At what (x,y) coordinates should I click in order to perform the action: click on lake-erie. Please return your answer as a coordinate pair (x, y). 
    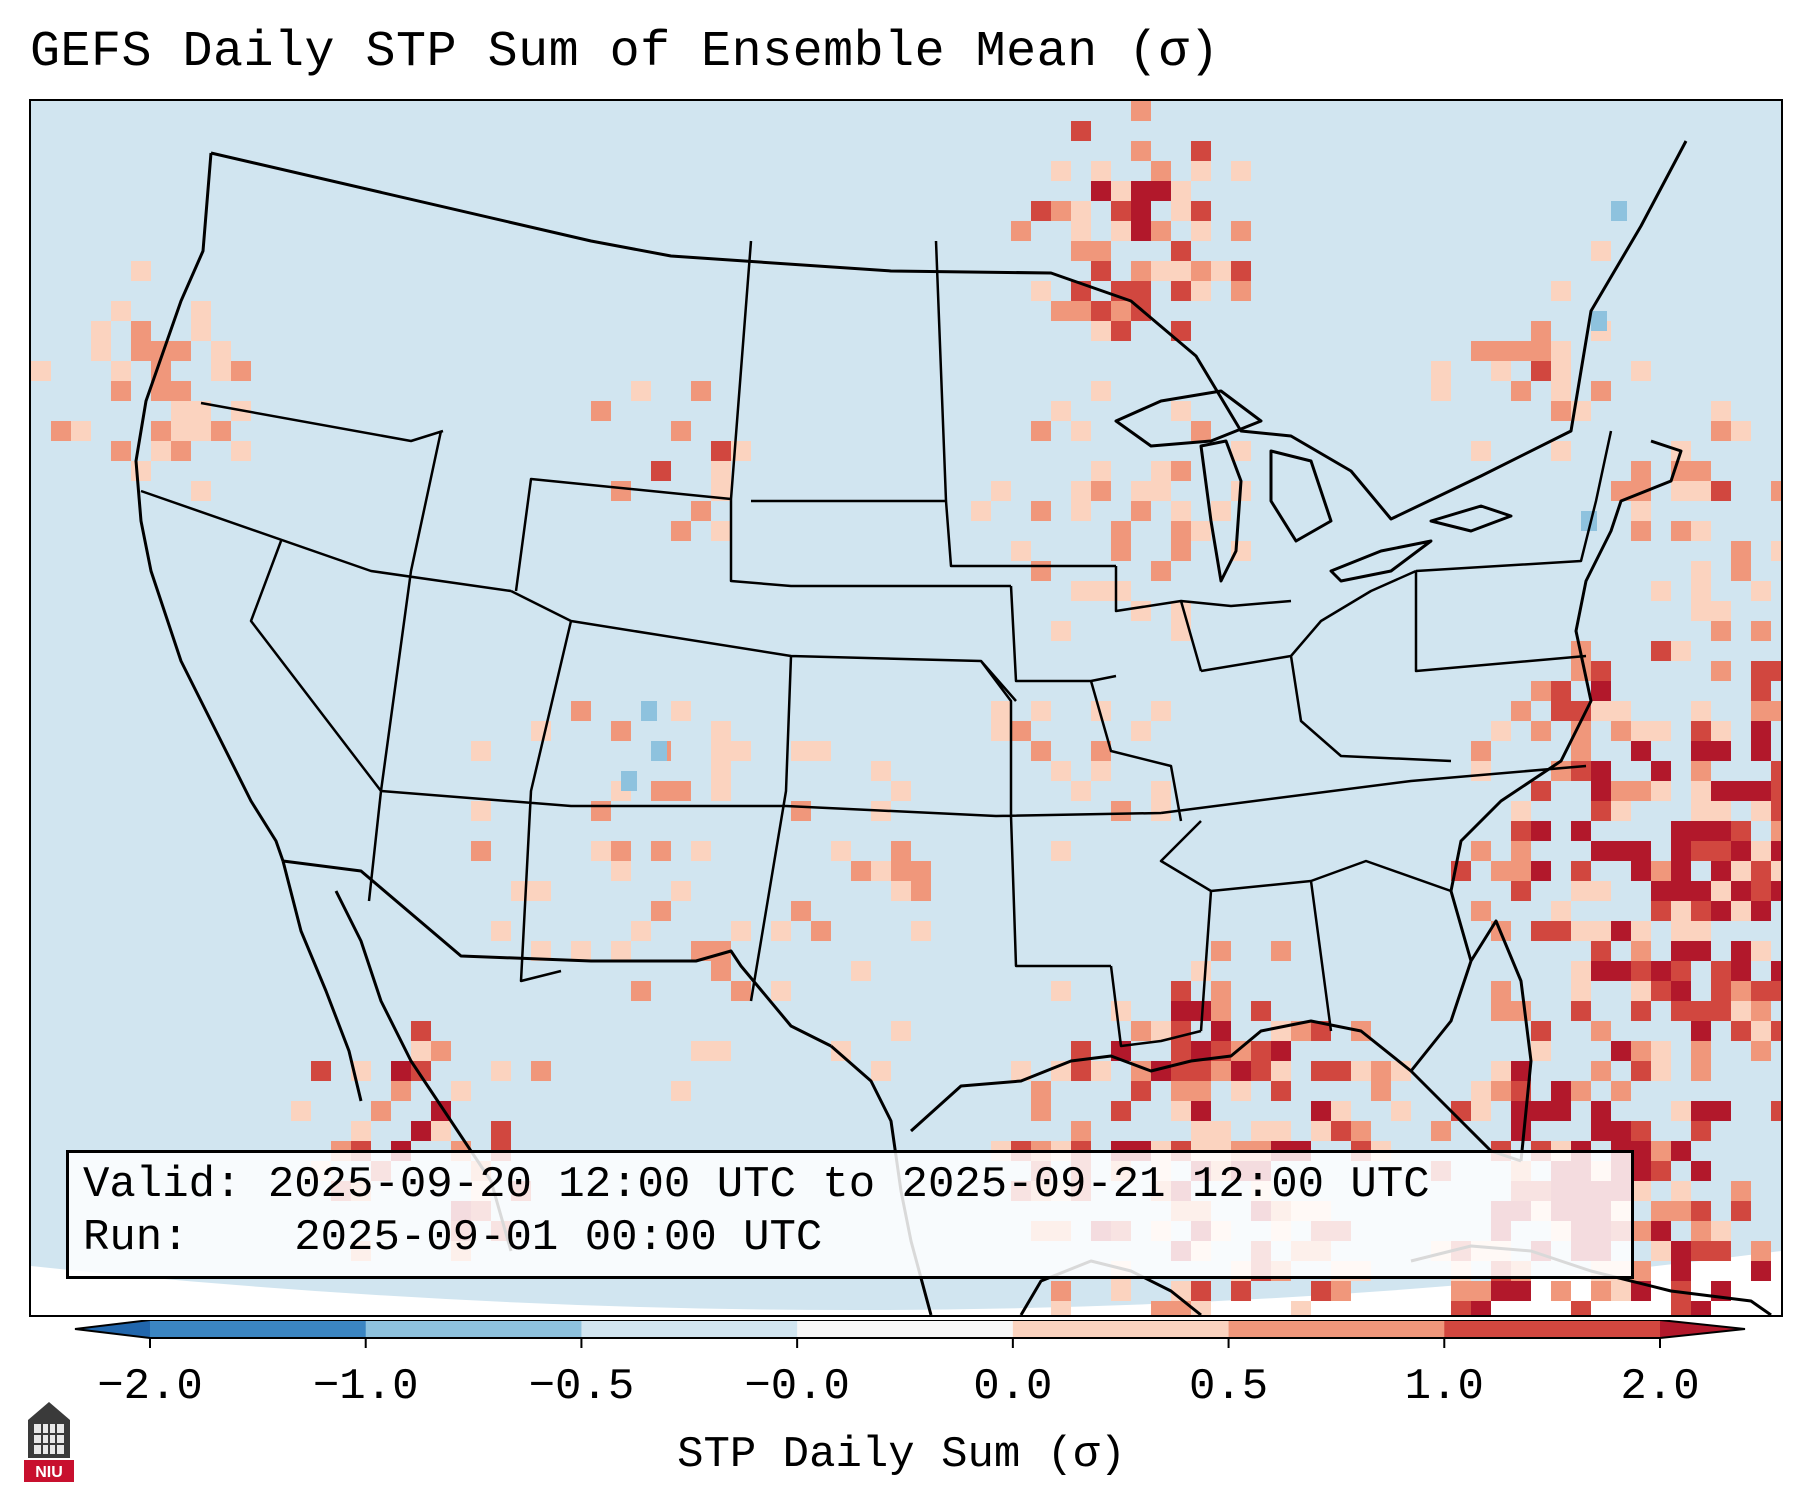
    Looking at the image, I should click on (1381, 561).